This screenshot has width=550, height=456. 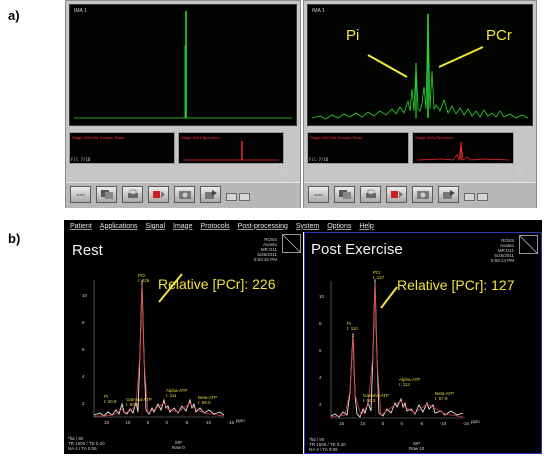 What do you see at coordinates (14, 238) in the screenshot?
I see `panel-b-label: b)` at bounding box center [14, 238].